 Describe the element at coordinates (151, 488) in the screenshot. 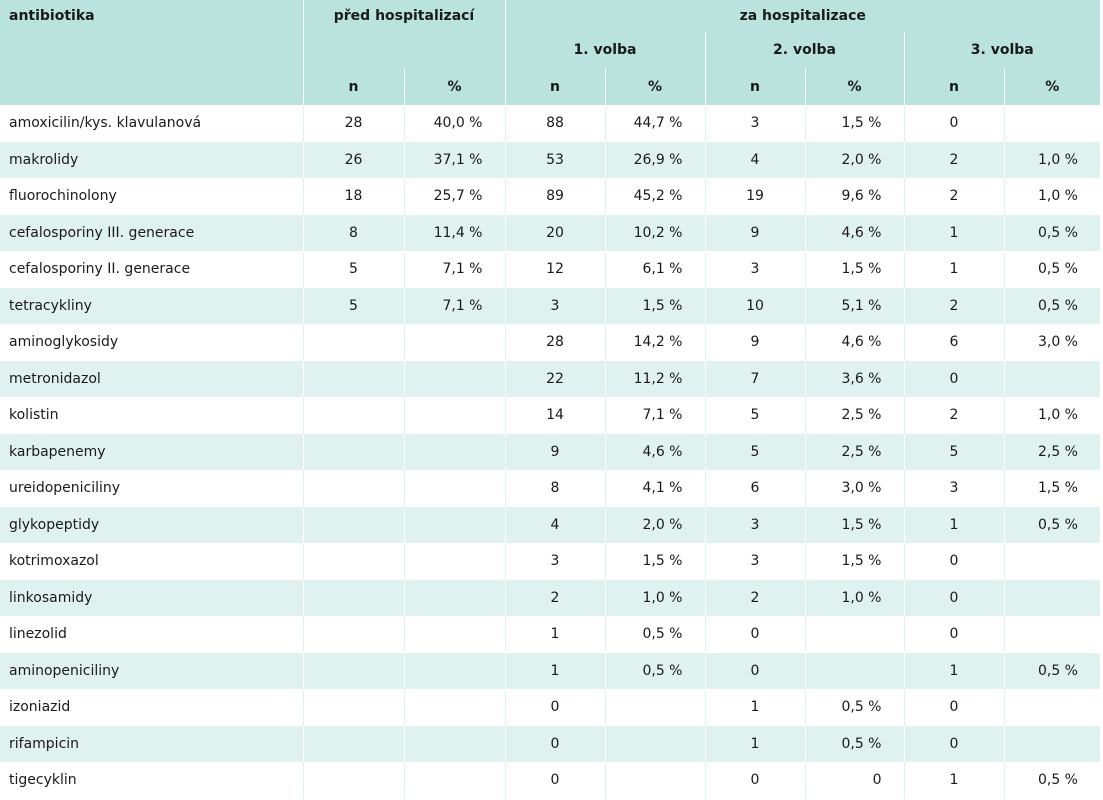

I see `cell-antibiotic-name: ureidopeniciliny` at that location.